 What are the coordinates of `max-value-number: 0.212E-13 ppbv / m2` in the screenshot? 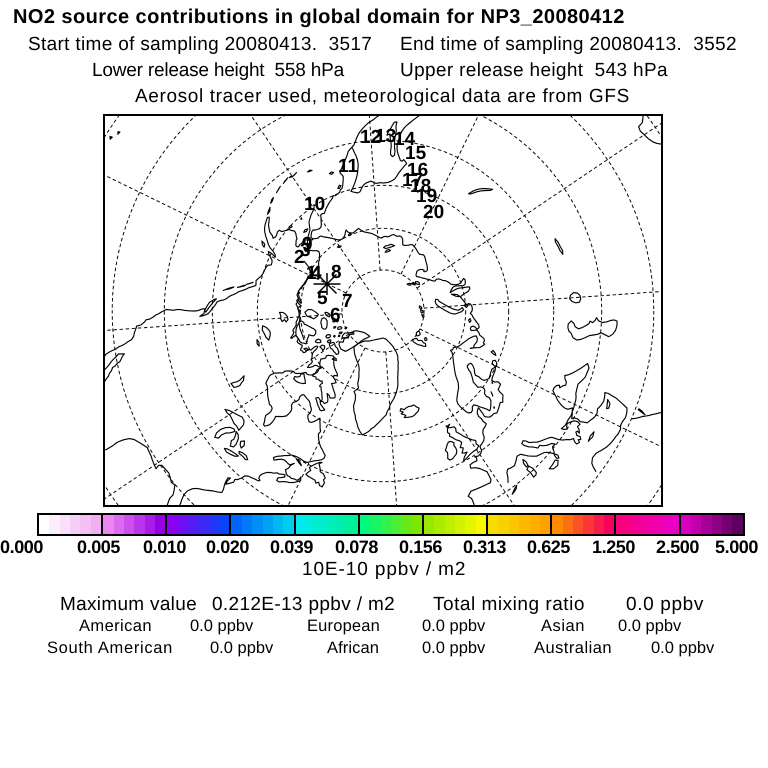 It's located at (304, 604).